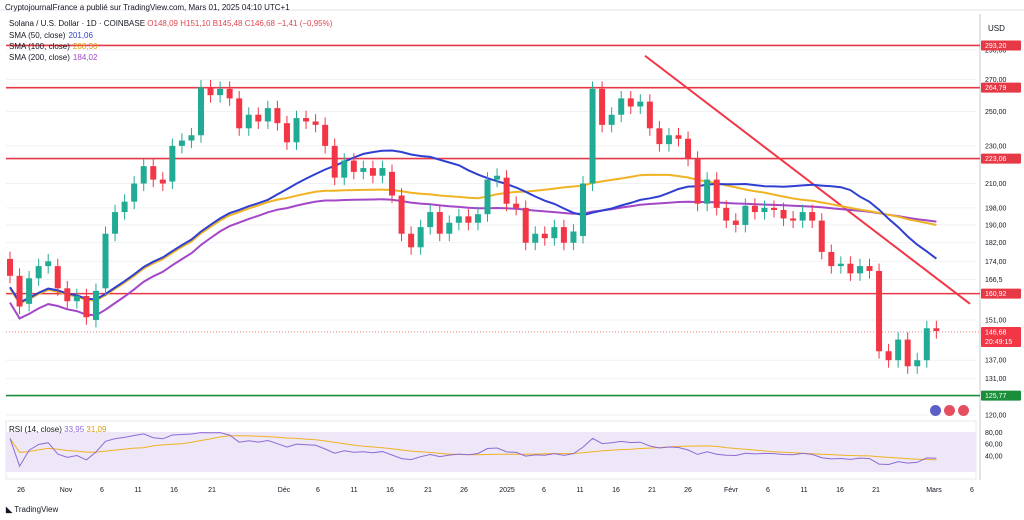  What do you see at coordinates (37, 35) in the screenshot?
I see `sma50-label: SMA (50, close)` at bounding box center [37, 35].